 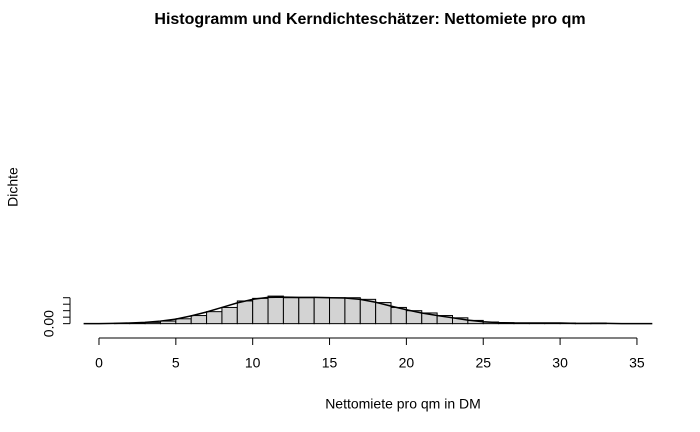 What do you see at coordinates (560, 363) in the screenshot?
I see `x-tick-label: 30` at bounding box center [560, 363].